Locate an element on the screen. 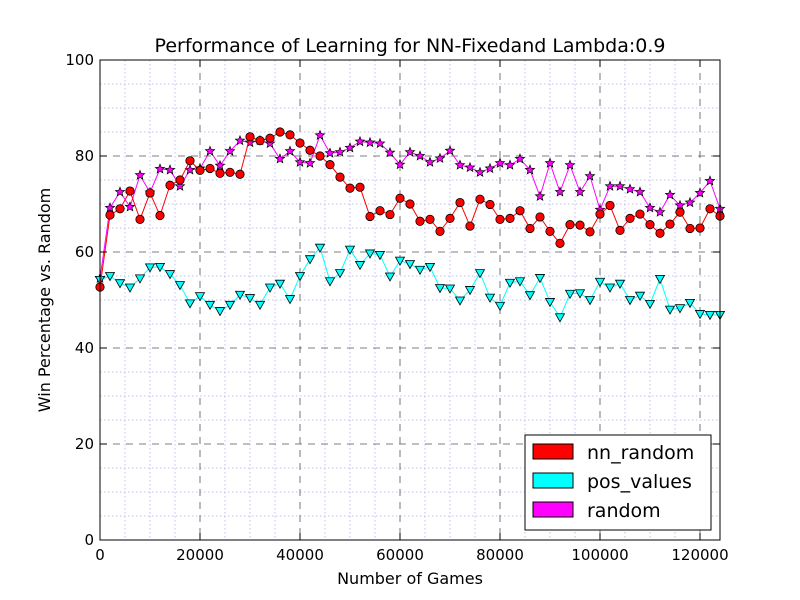  legend-entry-label: random is located at coordinates (624, 511).